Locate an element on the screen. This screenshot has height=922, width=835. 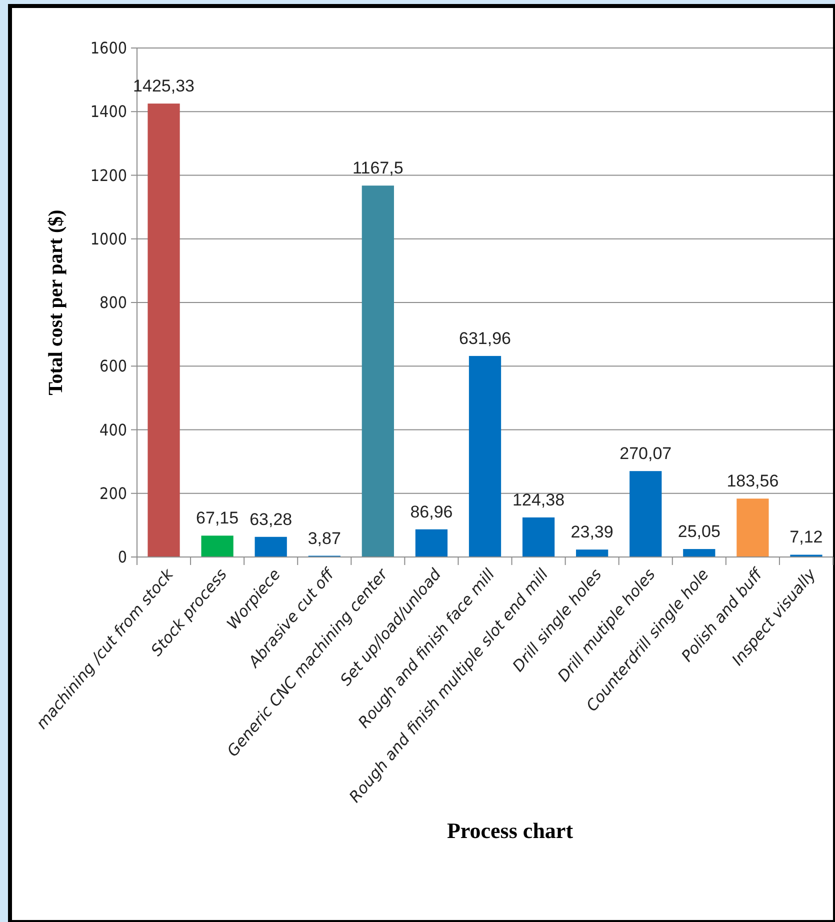
data-label: 23,39 is located at coordinates (592, 532).